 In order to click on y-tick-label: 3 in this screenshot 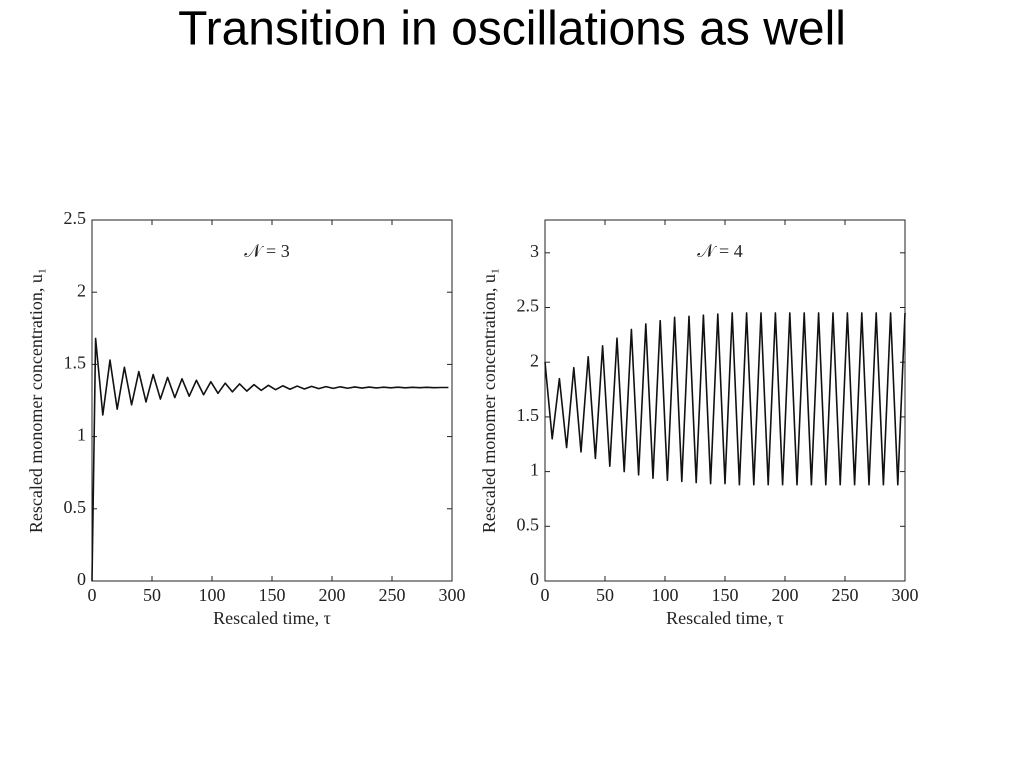, I will do `click(534, 251)`.